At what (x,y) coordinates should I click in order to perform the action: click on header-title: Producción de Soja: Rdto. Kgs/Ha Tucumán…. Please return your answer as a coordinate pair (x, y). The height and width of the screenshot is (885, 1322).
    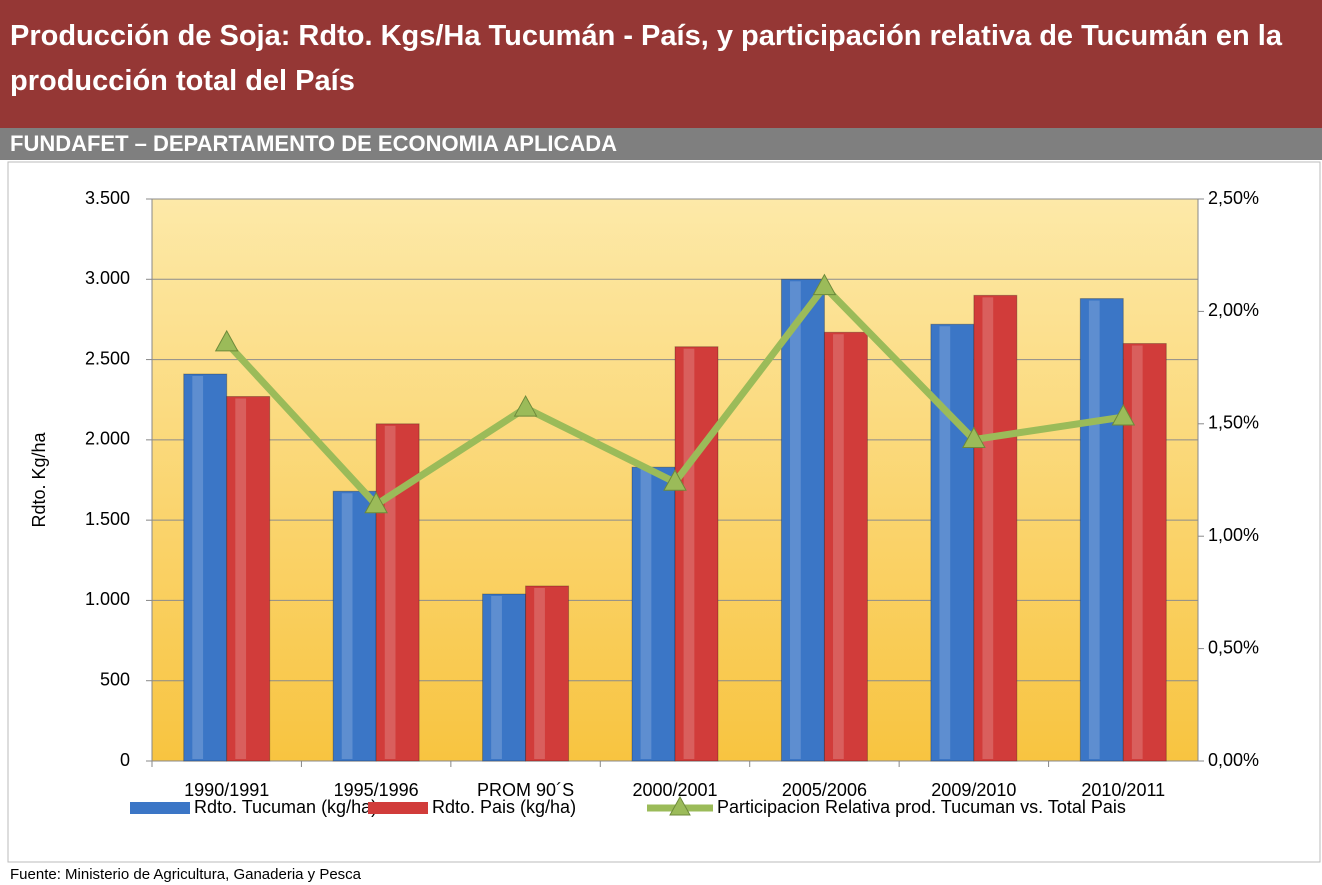
    Looking at the image, I should click on (661, 64).